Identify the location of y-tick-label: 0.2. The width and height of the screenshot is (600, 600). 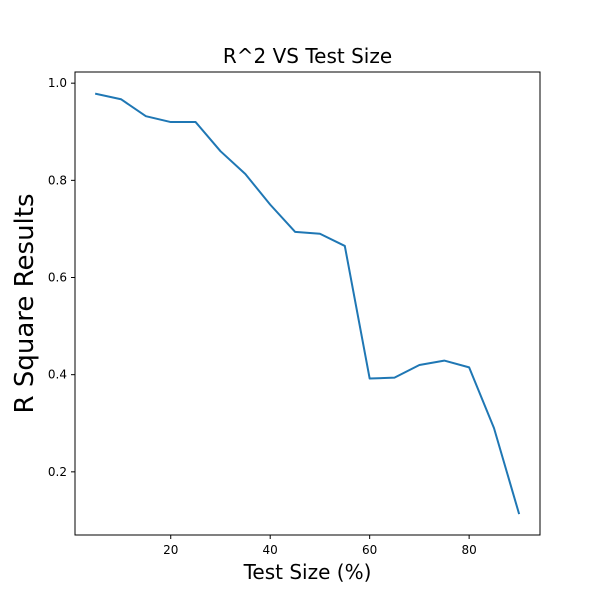
(57, 472).